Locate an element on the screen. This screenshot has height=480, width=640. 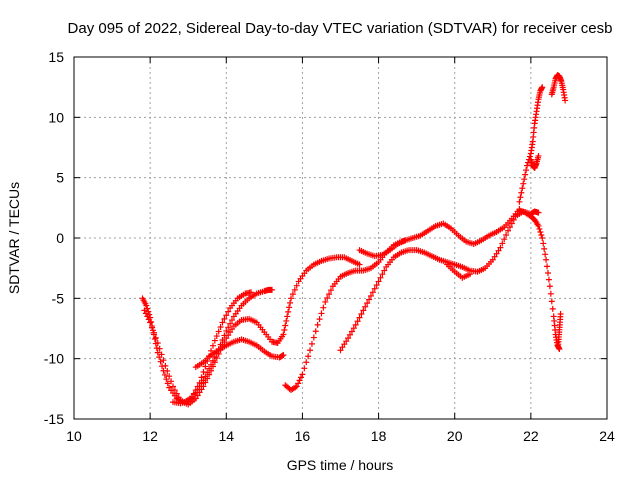
series-track-c is located at coordinates (222, 346).